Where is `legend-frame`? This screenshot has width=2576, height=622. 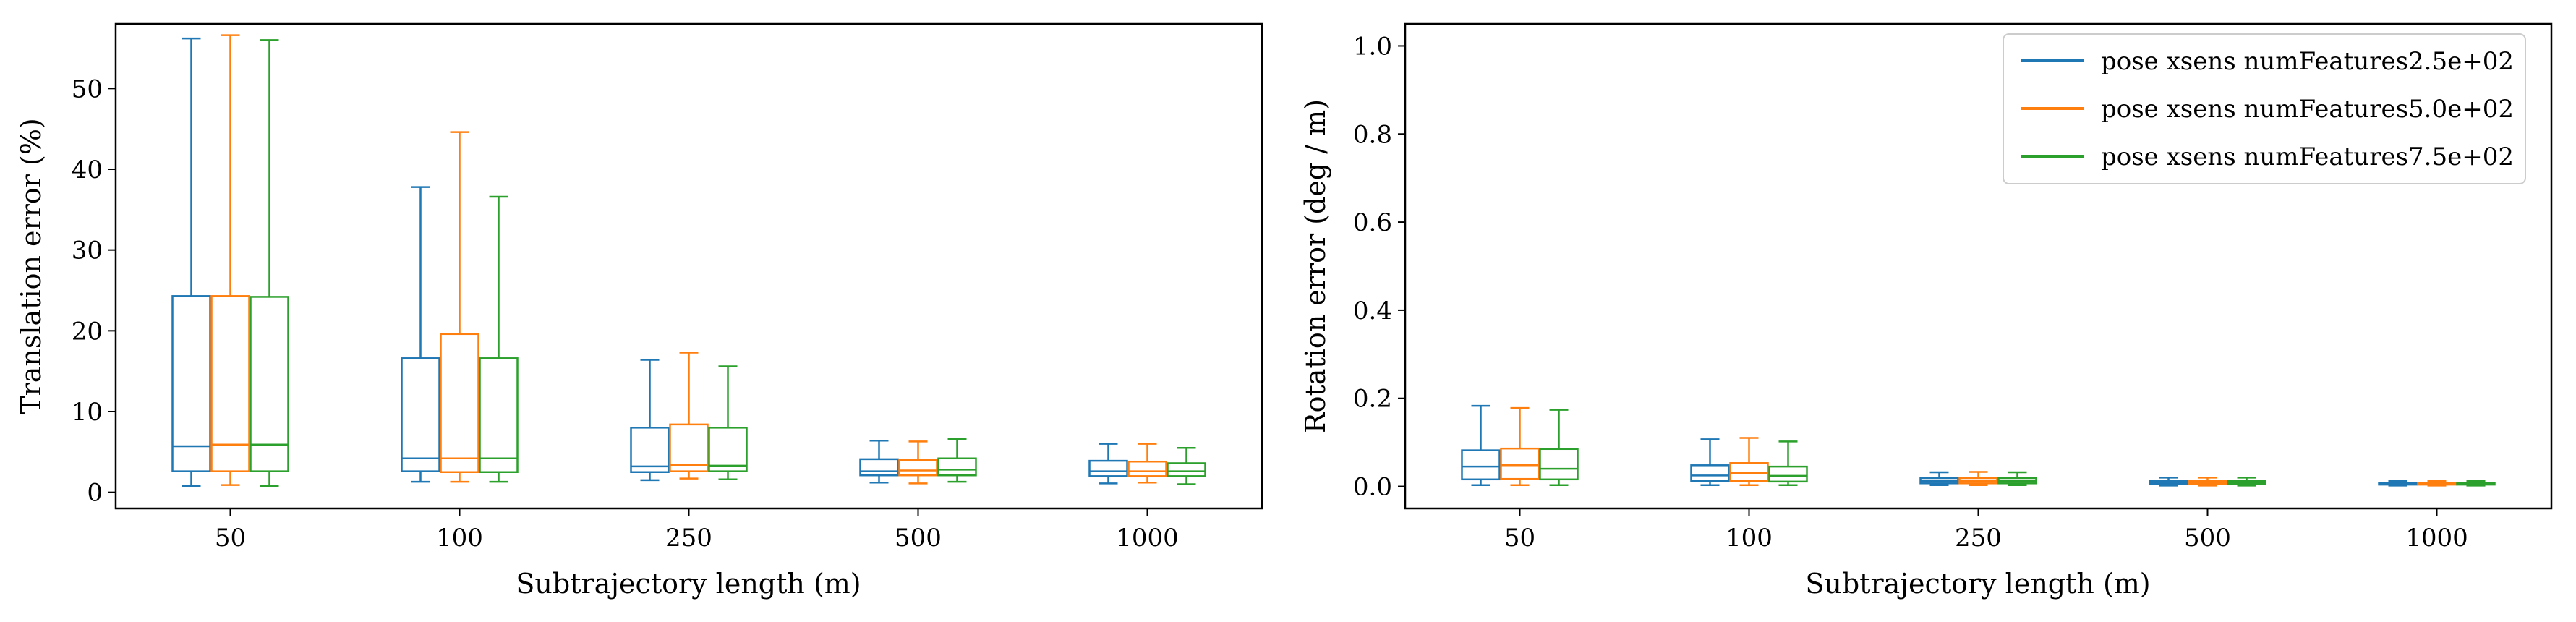 legend-frame is located at coordinates (2264, 108).